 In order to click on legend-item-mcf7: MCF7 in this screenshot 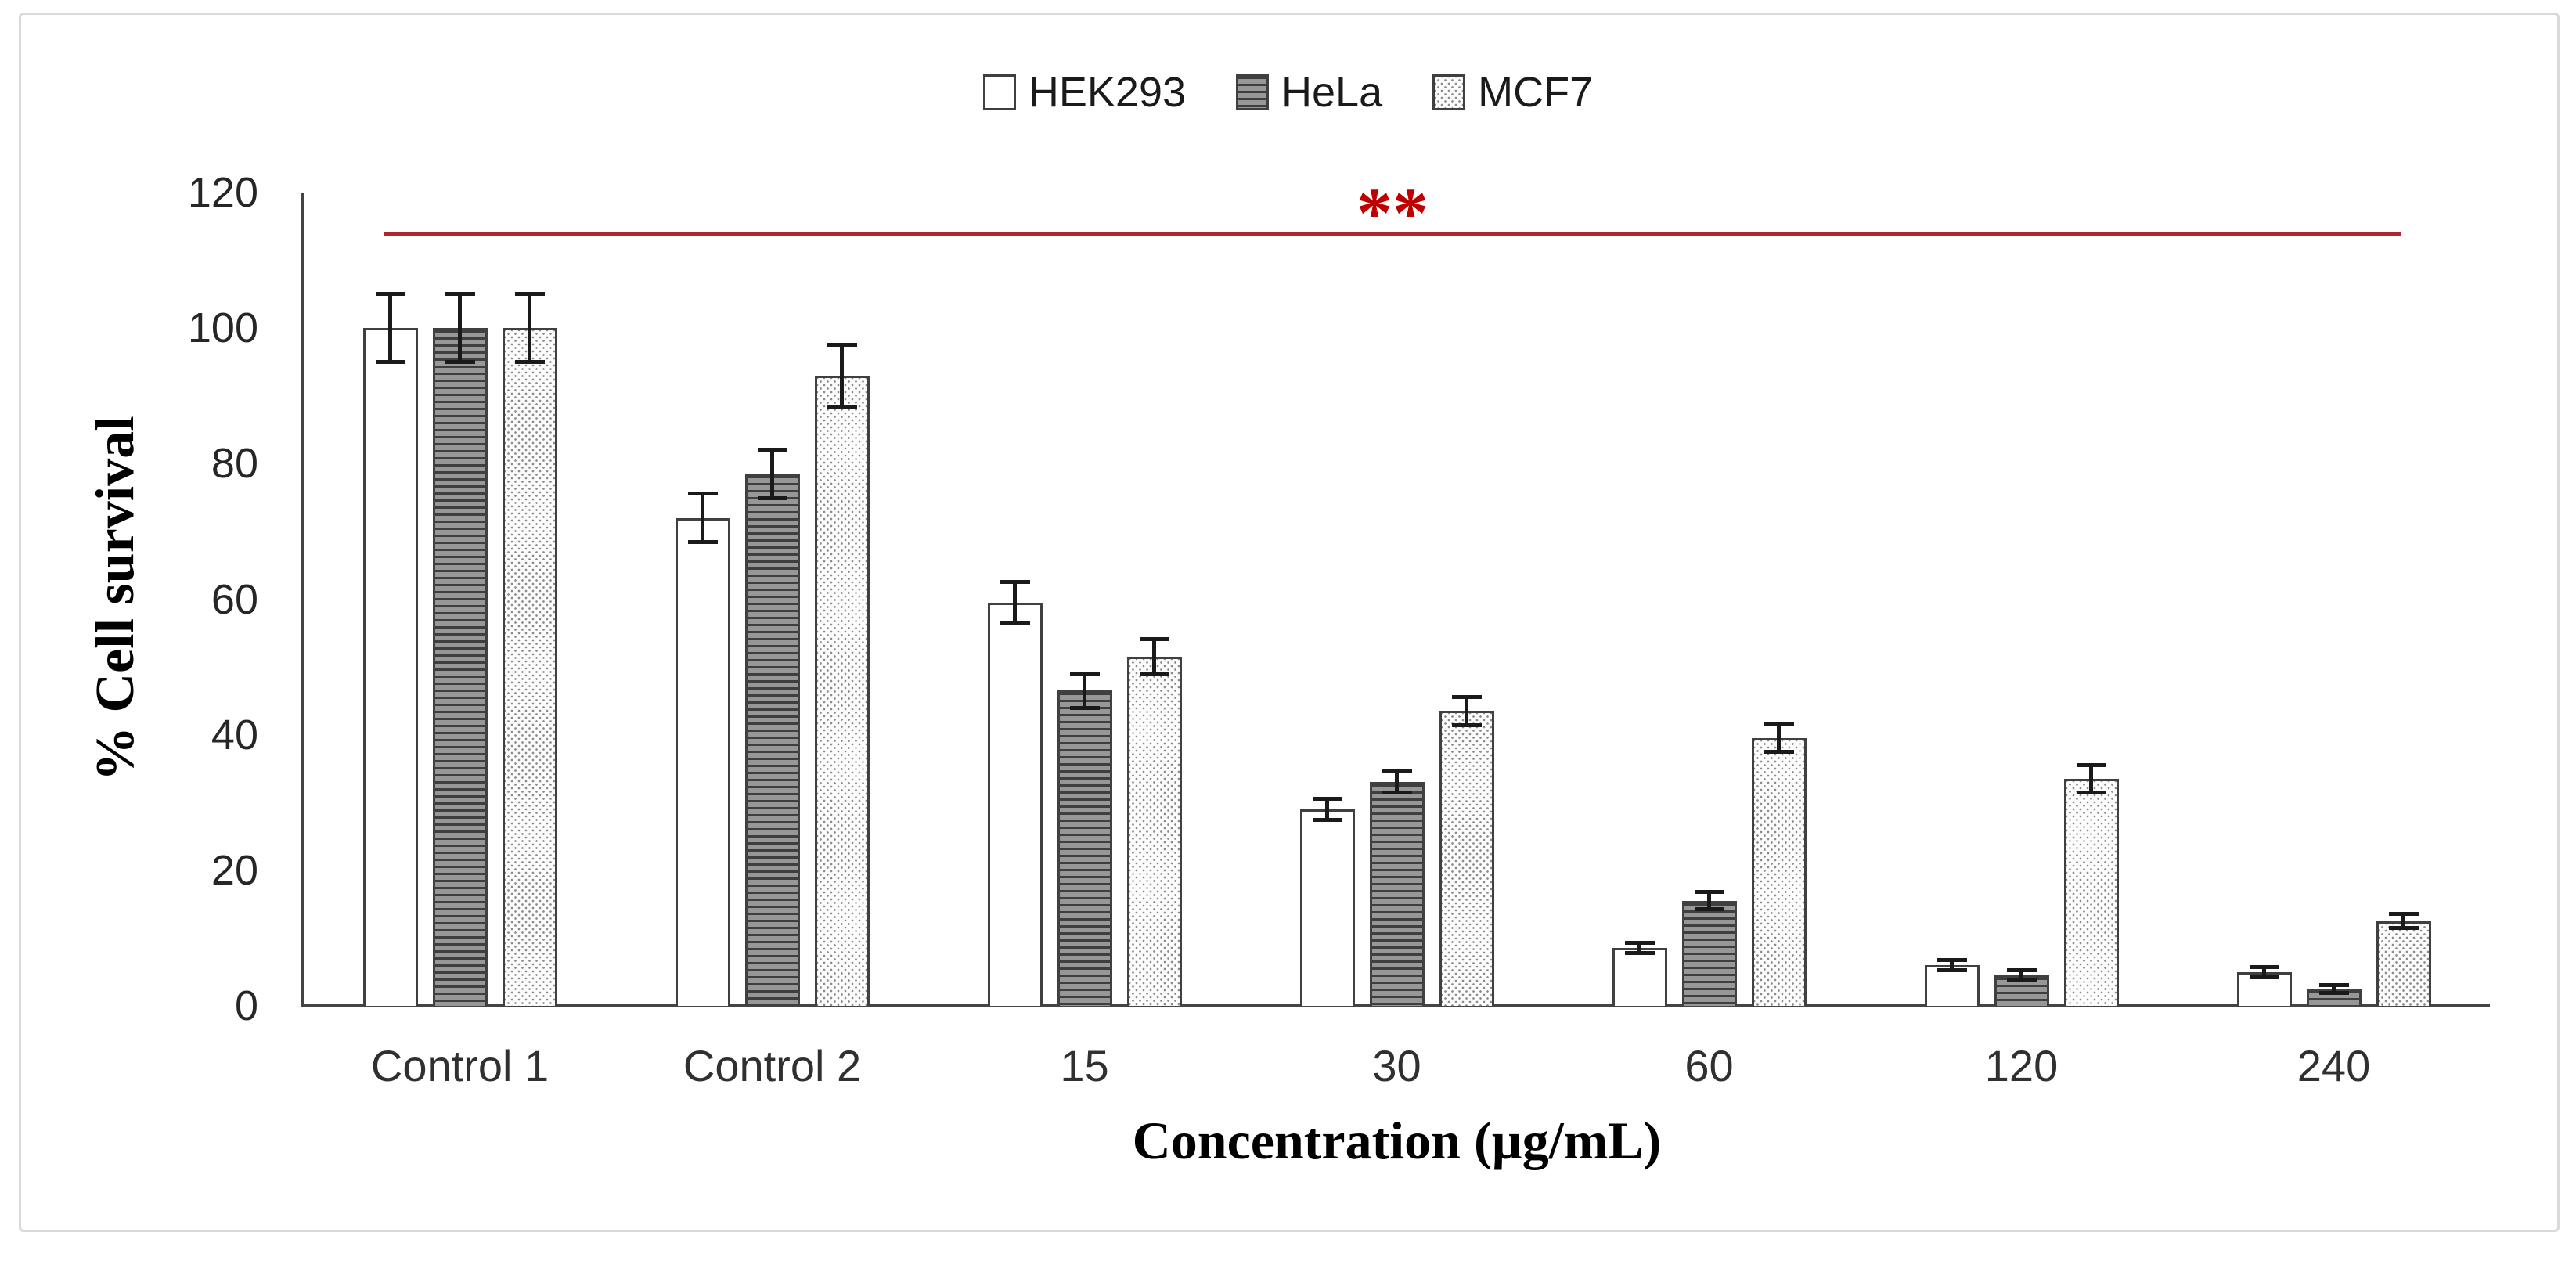, I will do `click(1512, 92)`.